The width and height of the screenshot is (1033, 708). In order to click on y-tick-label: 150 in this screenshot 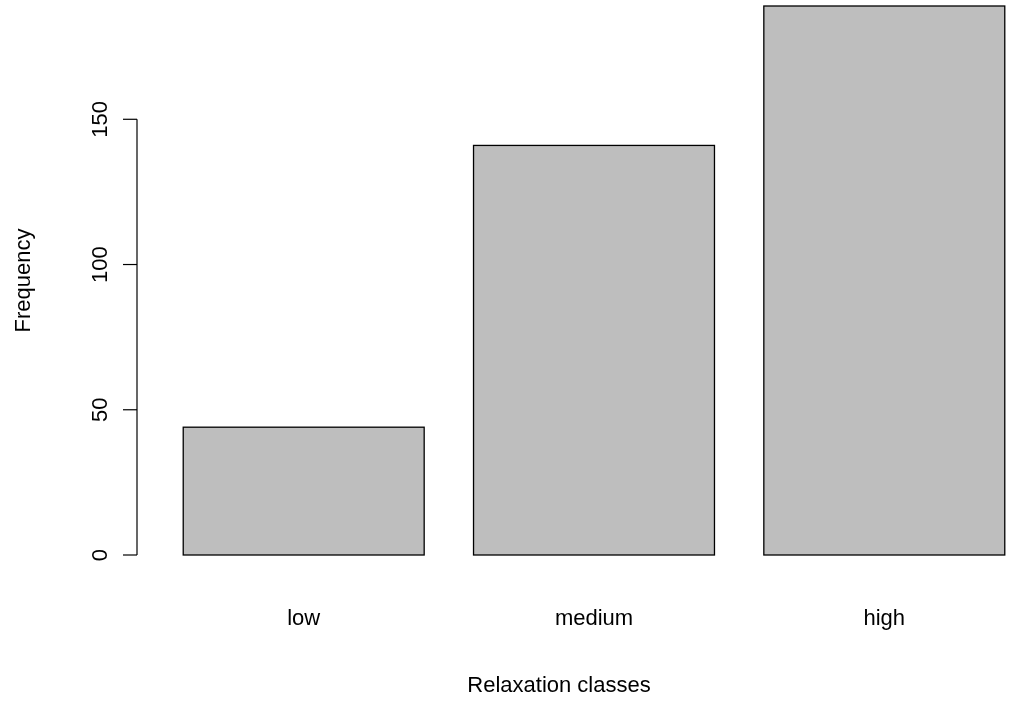, I will do `click(99, 119)`.